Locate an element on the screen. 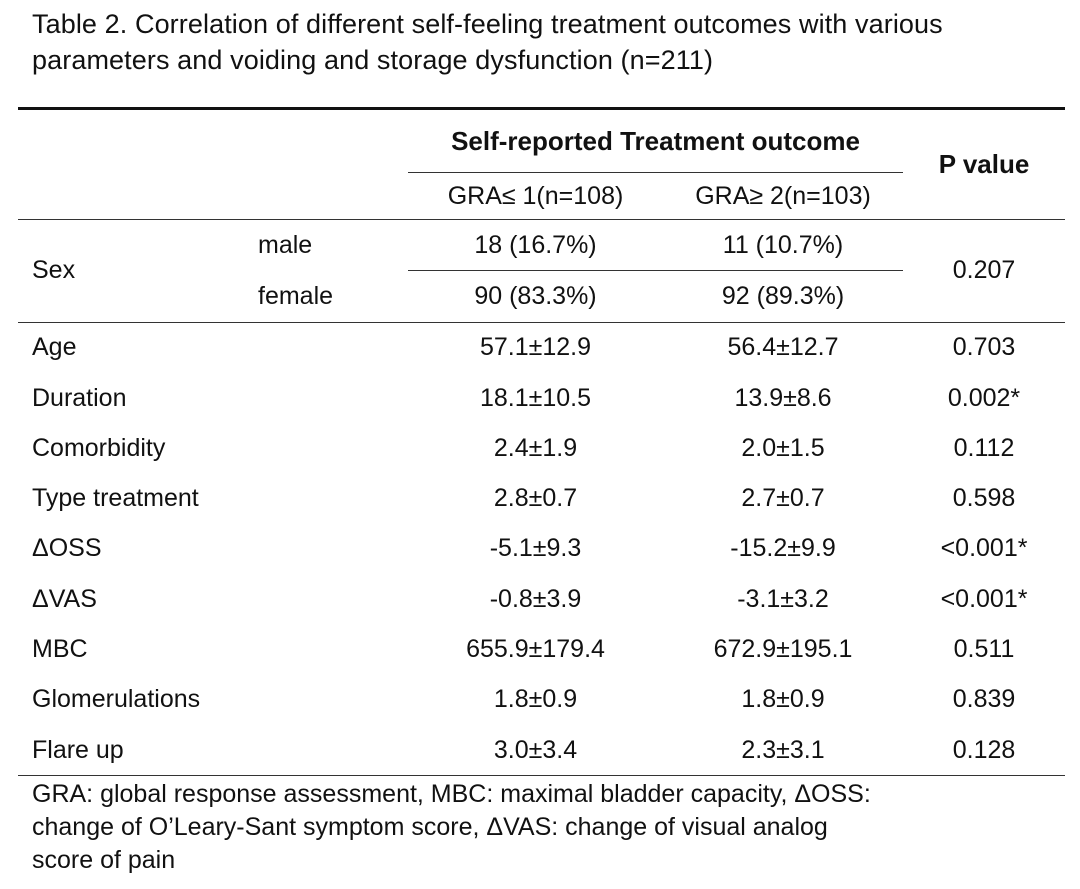 The image size is (1080, 889). cell-gra1: 3.0±3.4 is located at coordinates (535, 750).